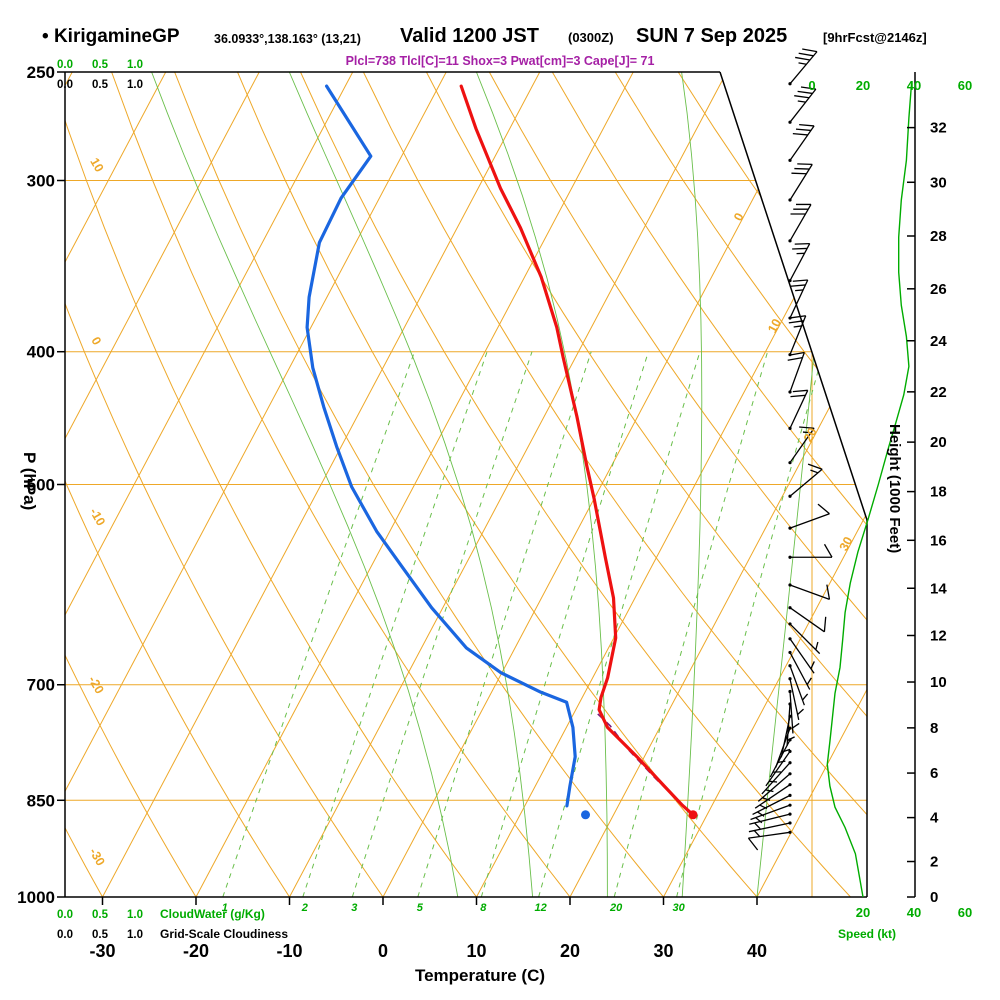 The image size is (1000, 1000). Describe the element at coordinates (65, 65) in the screenshot. I see `cloudwater-scale-top: 0.0` at that location.